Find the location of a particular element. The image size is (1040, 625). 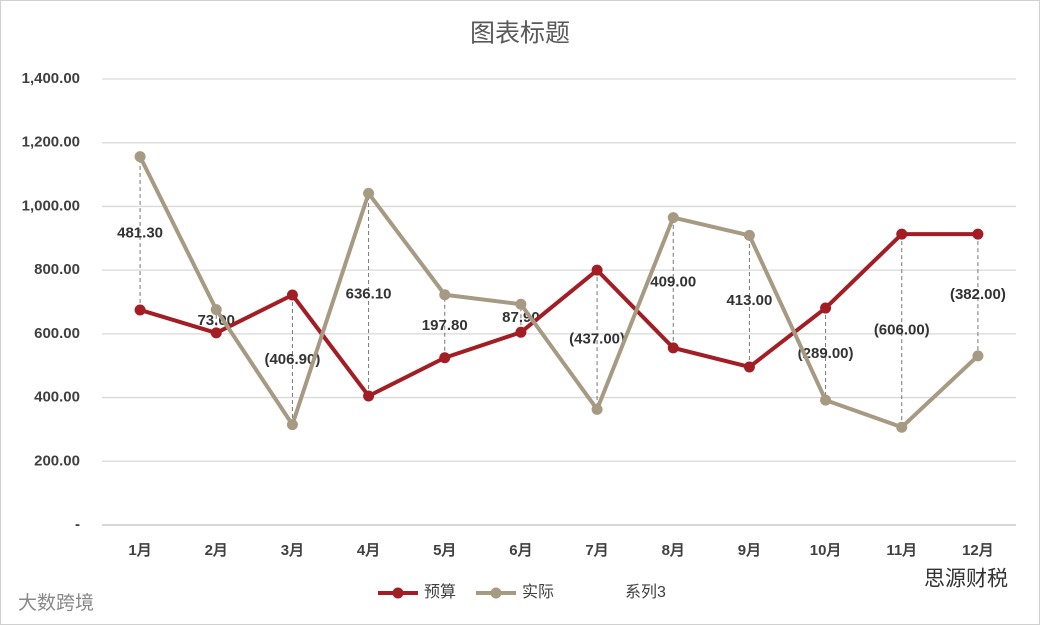

data-label: (606.00) is located at coordinates (902, 330).